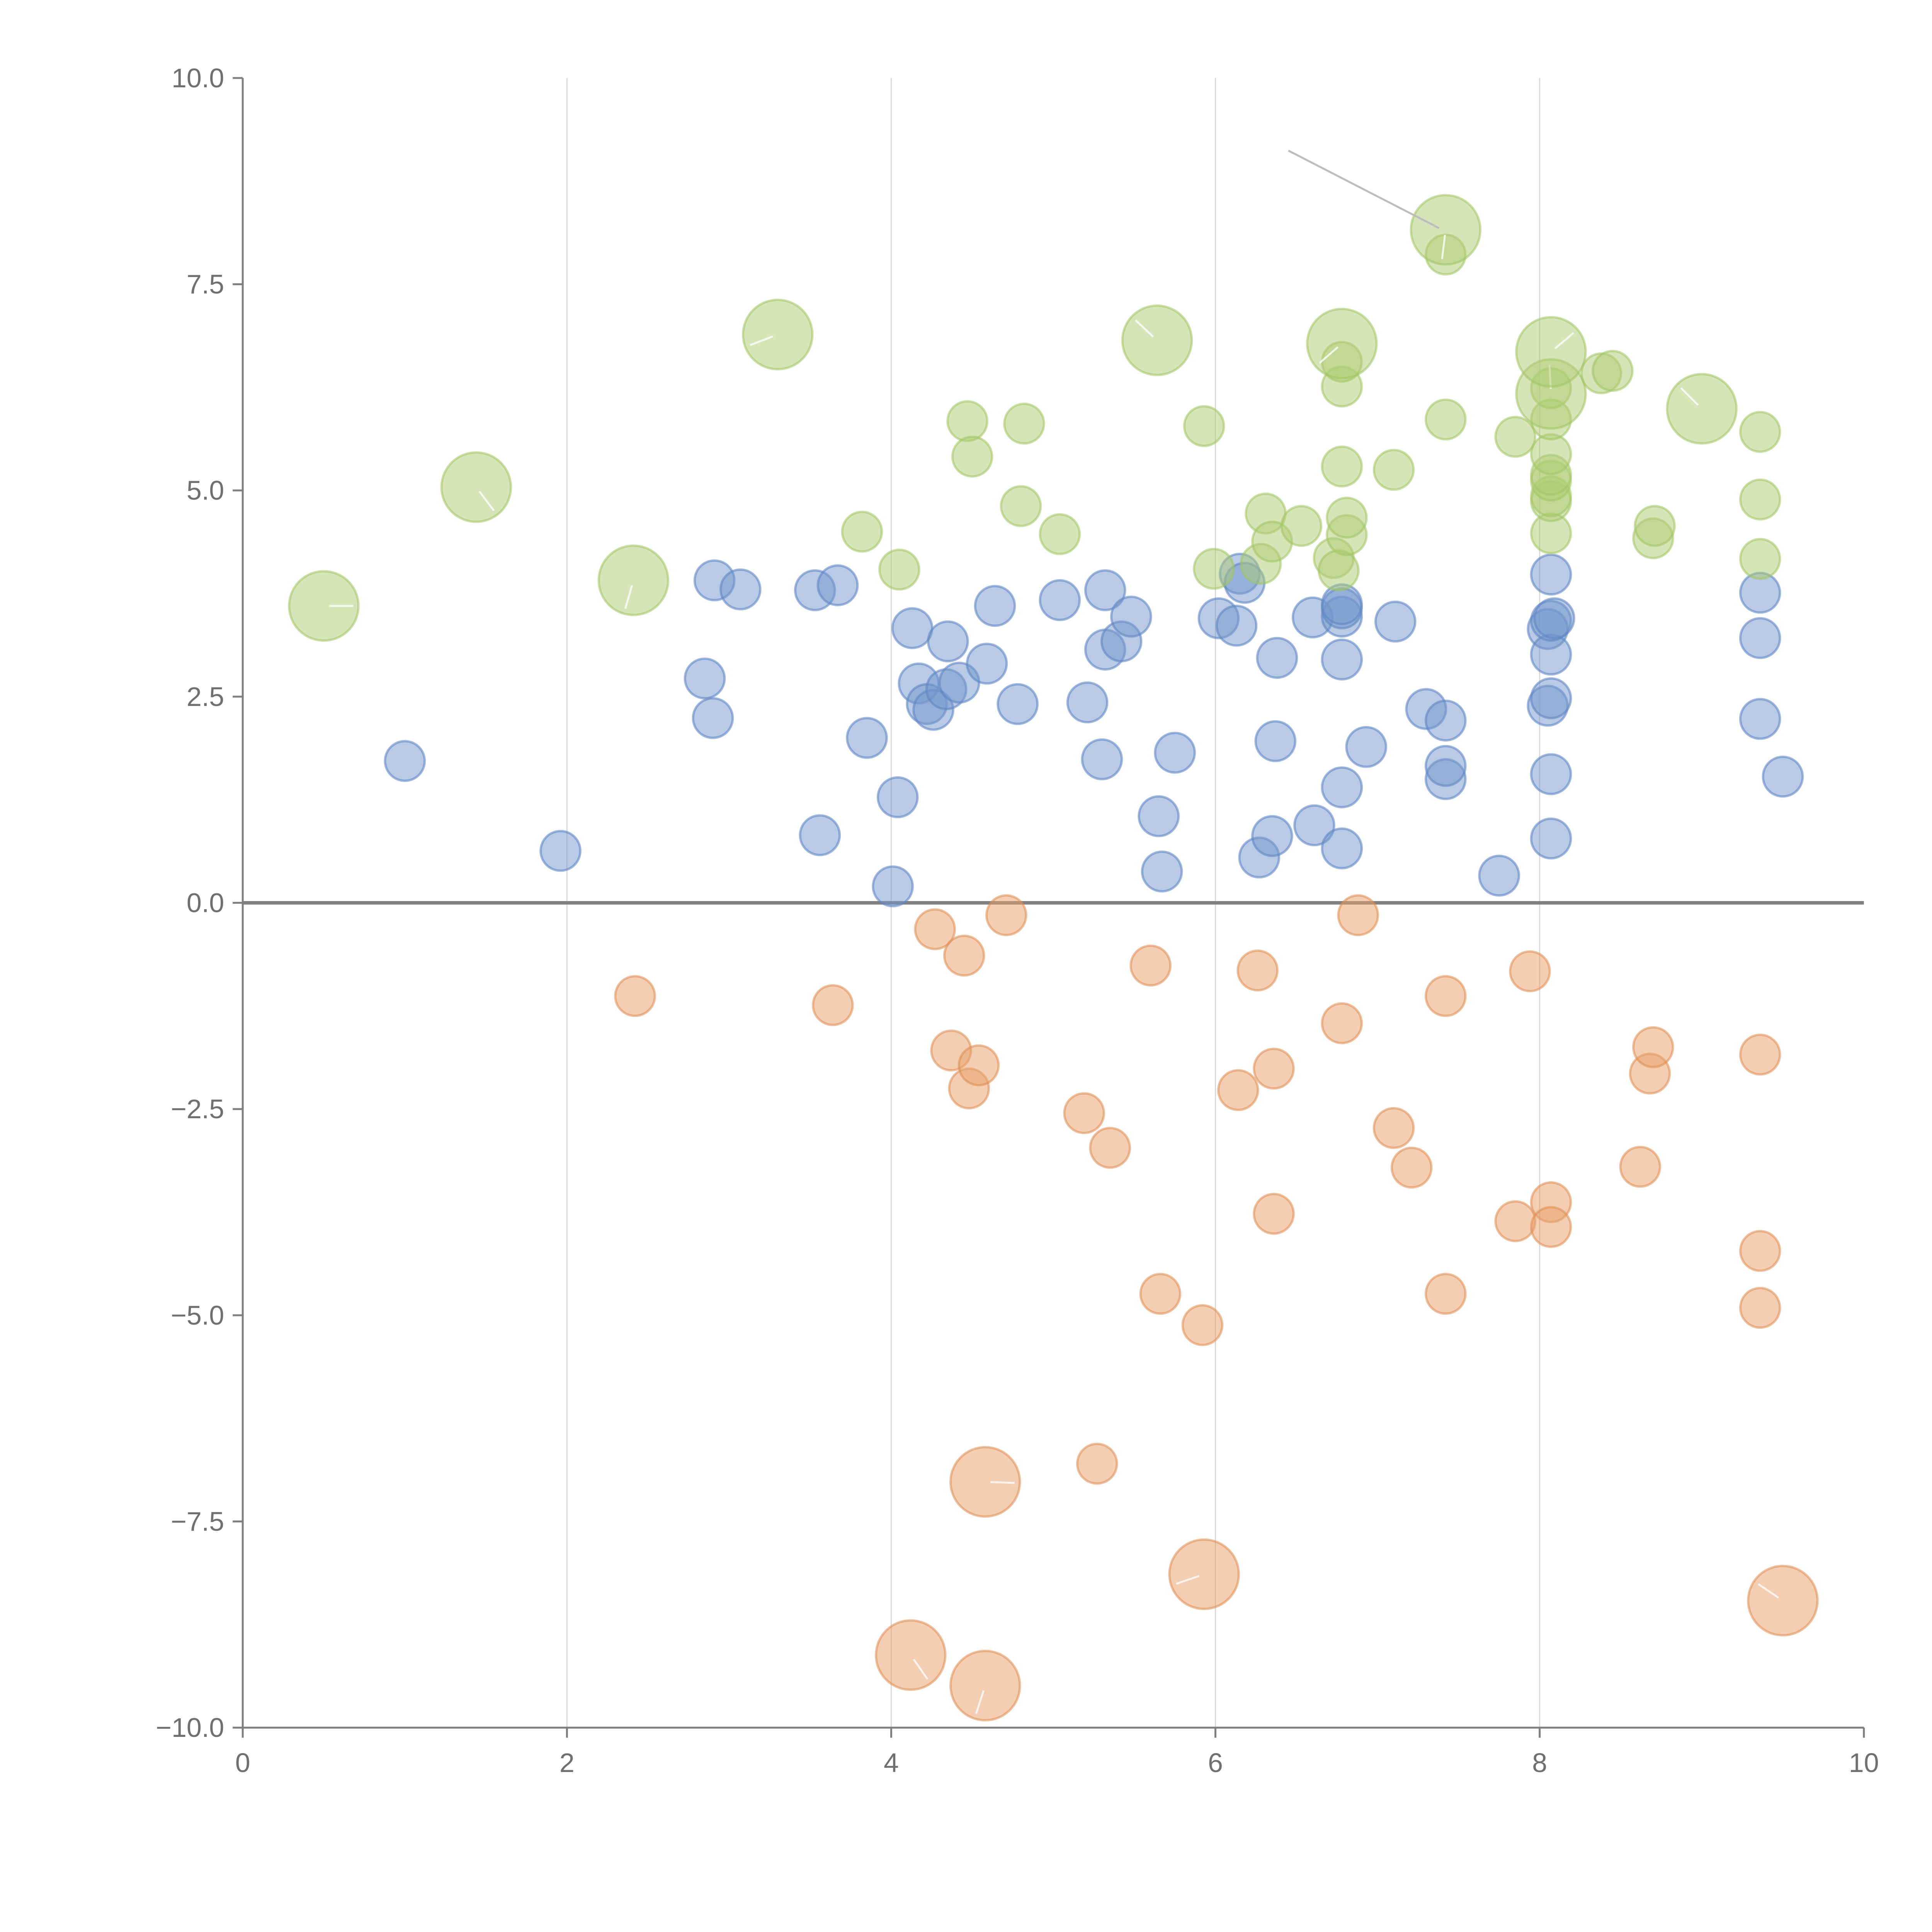 Image resolution: width=1932 pixels, height=1932 pixels. What do you see at coordinates (198, 1315) in the screenshot?
I see `y-tick-label: −5.0` at bounding box center [198, 1315].